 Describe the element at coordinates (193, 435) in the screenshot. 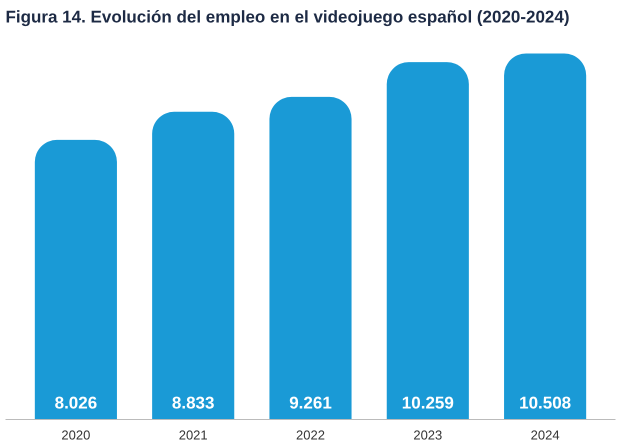

I see `x-tick-label: 2021` at that location.